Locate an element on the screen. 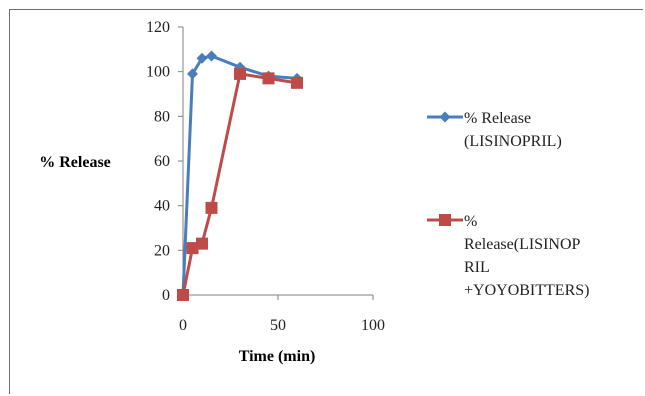 This screenshot has width=645, height=396. legend-label: % Release is located at coordinates (497, 118).